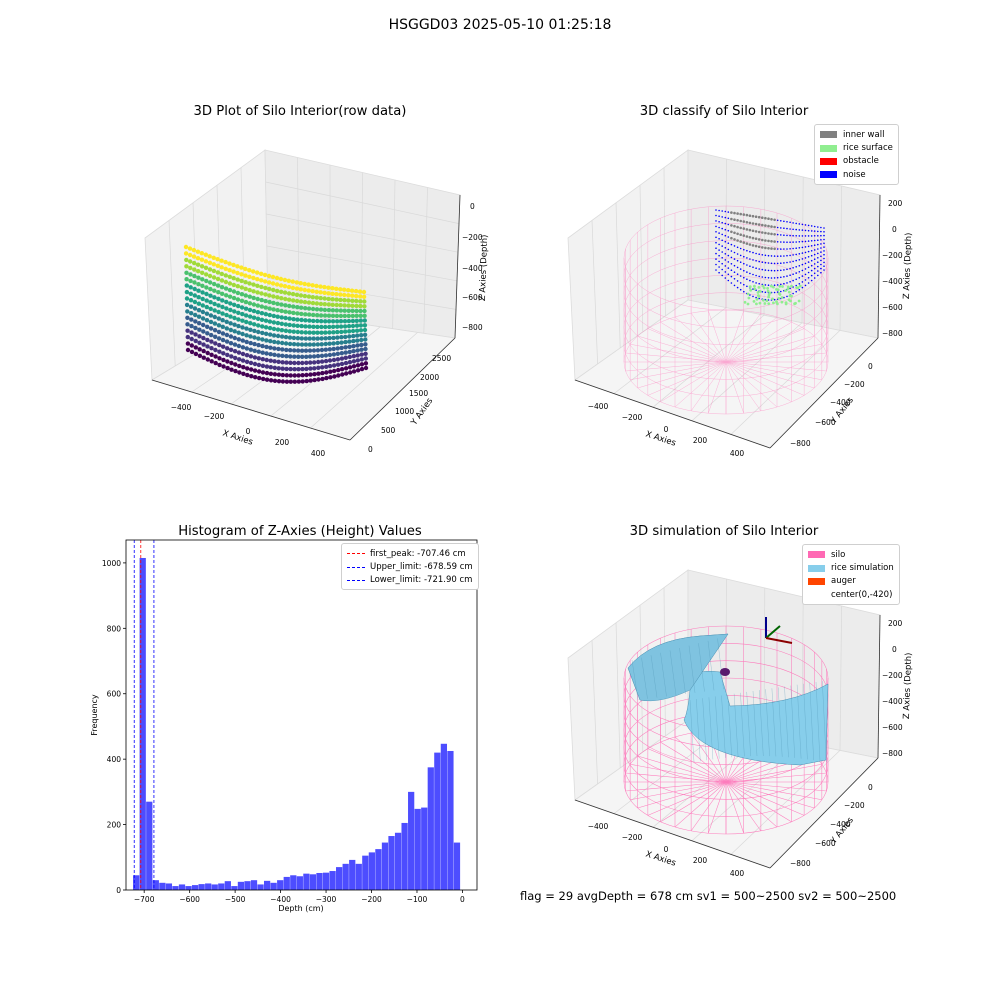 The width and height of the screenshot is (1000, 1000). Describe the element at coordinates (632, 837) in the screenshot. I see `sim-xtick: −200` at that location.